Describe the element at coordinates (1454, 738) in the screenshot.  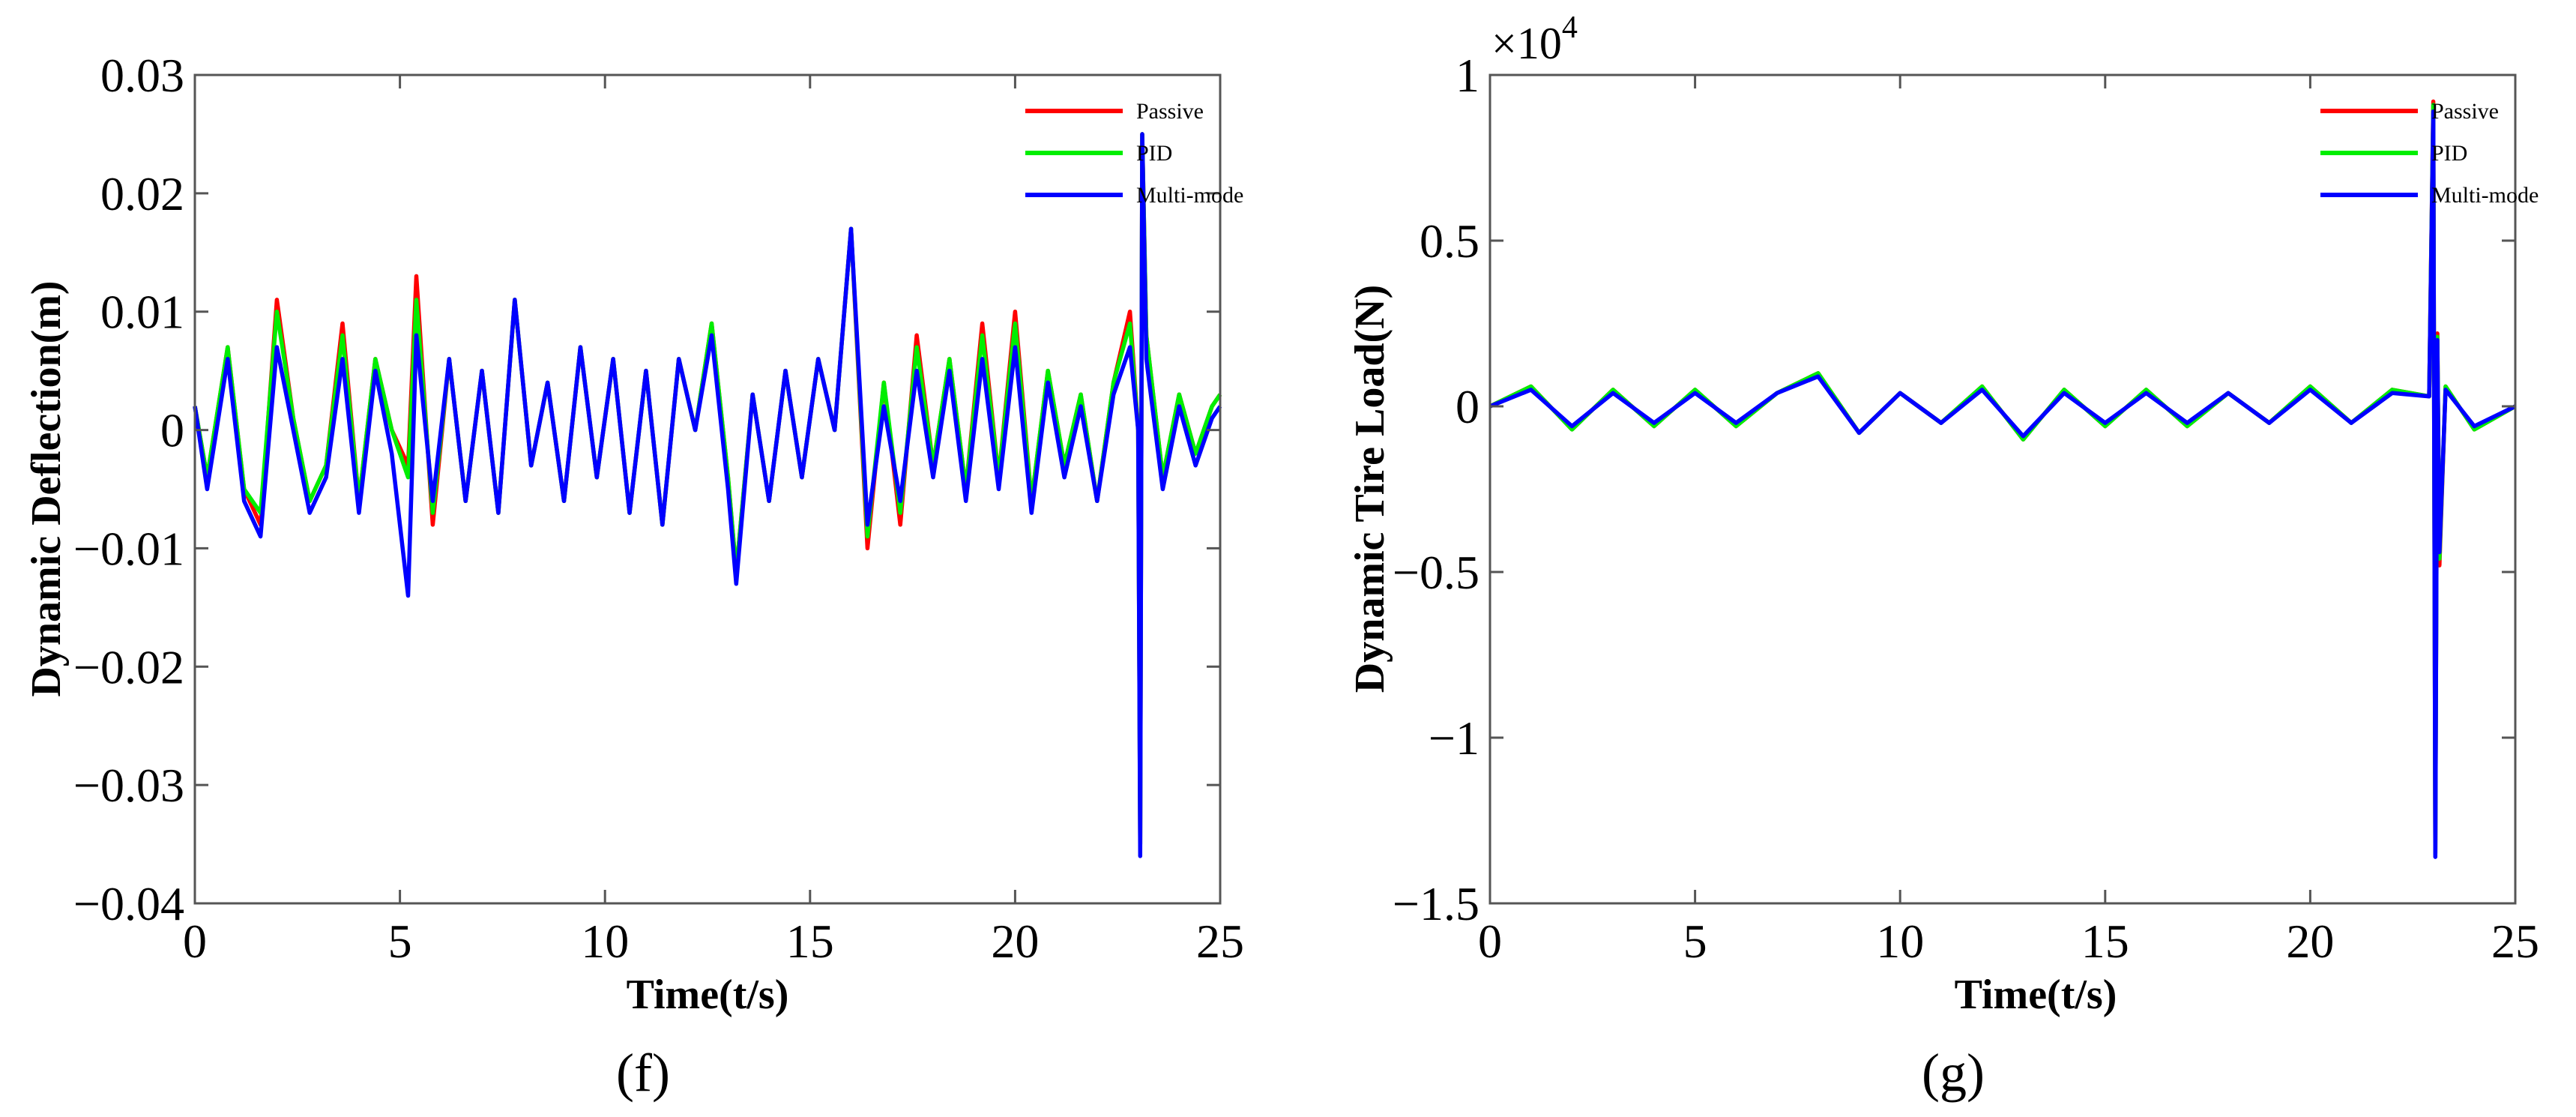
I see `chart-g-y-tick-label: −1` at that location.